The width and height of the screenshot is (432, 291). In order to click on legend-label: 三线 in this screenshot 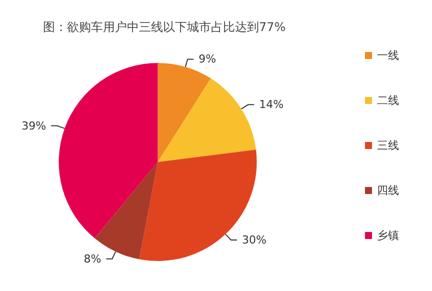, I will do `click(388, 145)`.